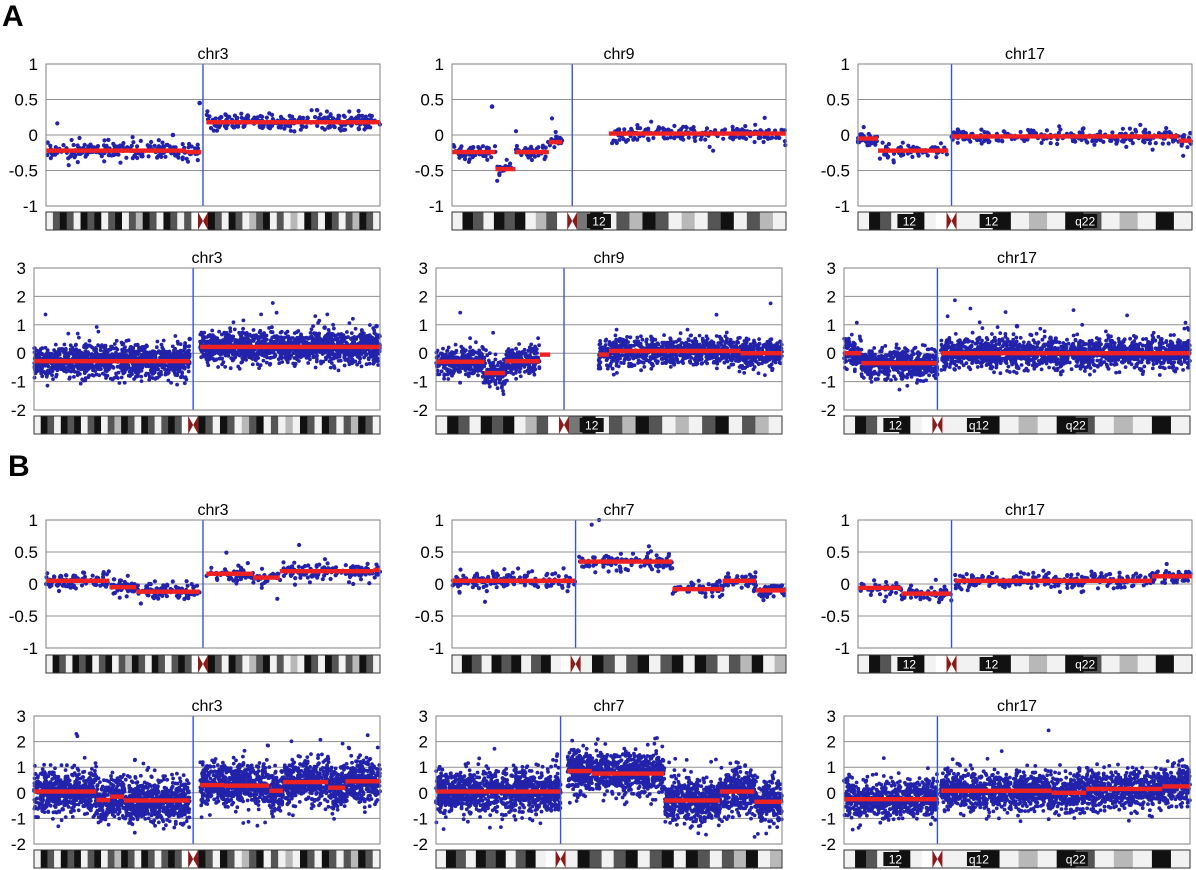  Describe the element at coordinates (619, 221) in the screenshot. I see `chromosome-ideogram: 12` at that location.